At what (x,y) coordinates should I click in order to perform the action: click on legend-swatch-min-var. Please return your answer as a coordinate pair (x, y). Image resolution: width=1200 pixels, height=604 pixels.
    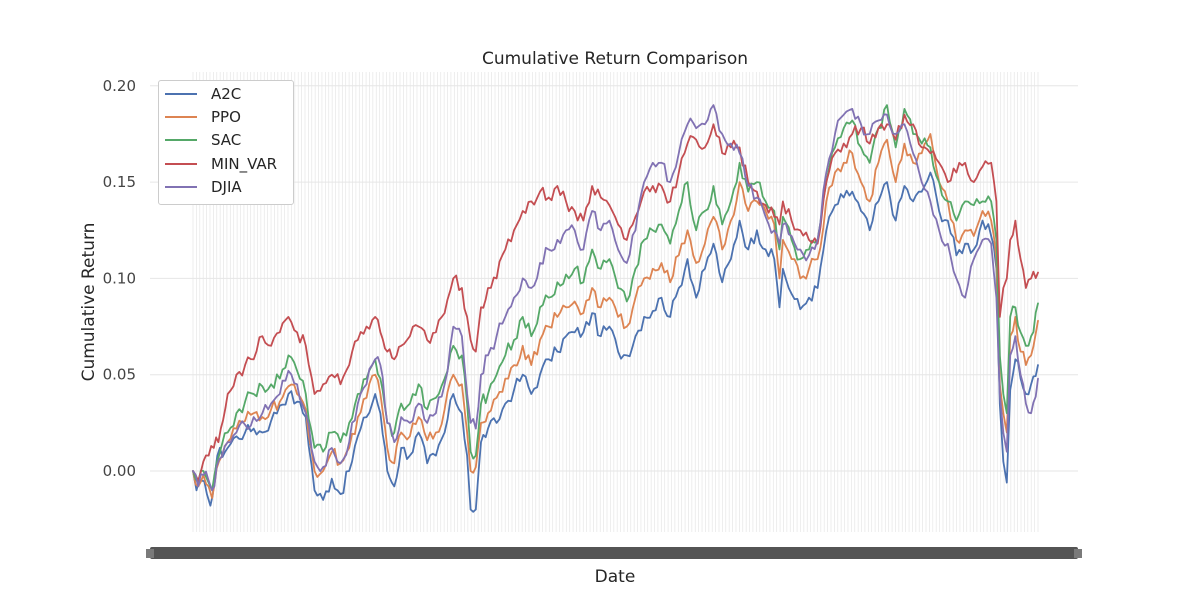
    Looking at the image, I should click on (181, 164).